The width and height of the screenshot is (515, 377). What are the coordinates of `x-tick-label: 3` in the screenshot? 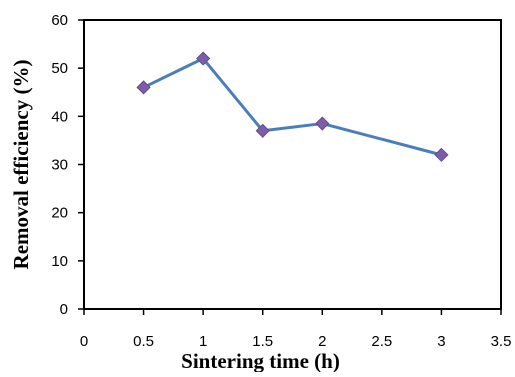 It's located at (441, 341).